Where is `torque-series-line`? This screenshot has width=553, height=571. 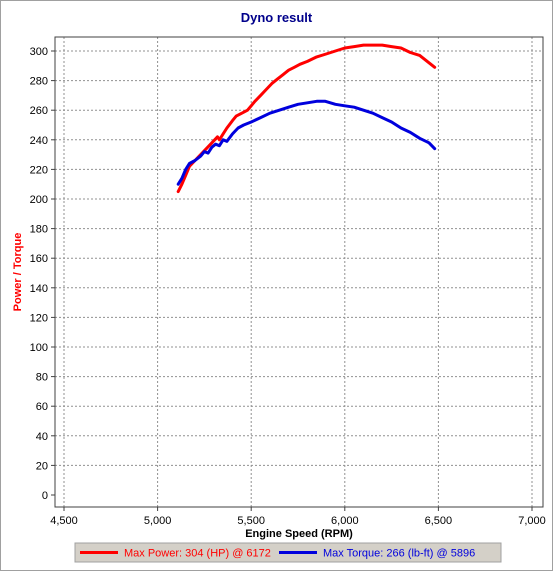 torque-series-line is located at coordinates (306, 142).